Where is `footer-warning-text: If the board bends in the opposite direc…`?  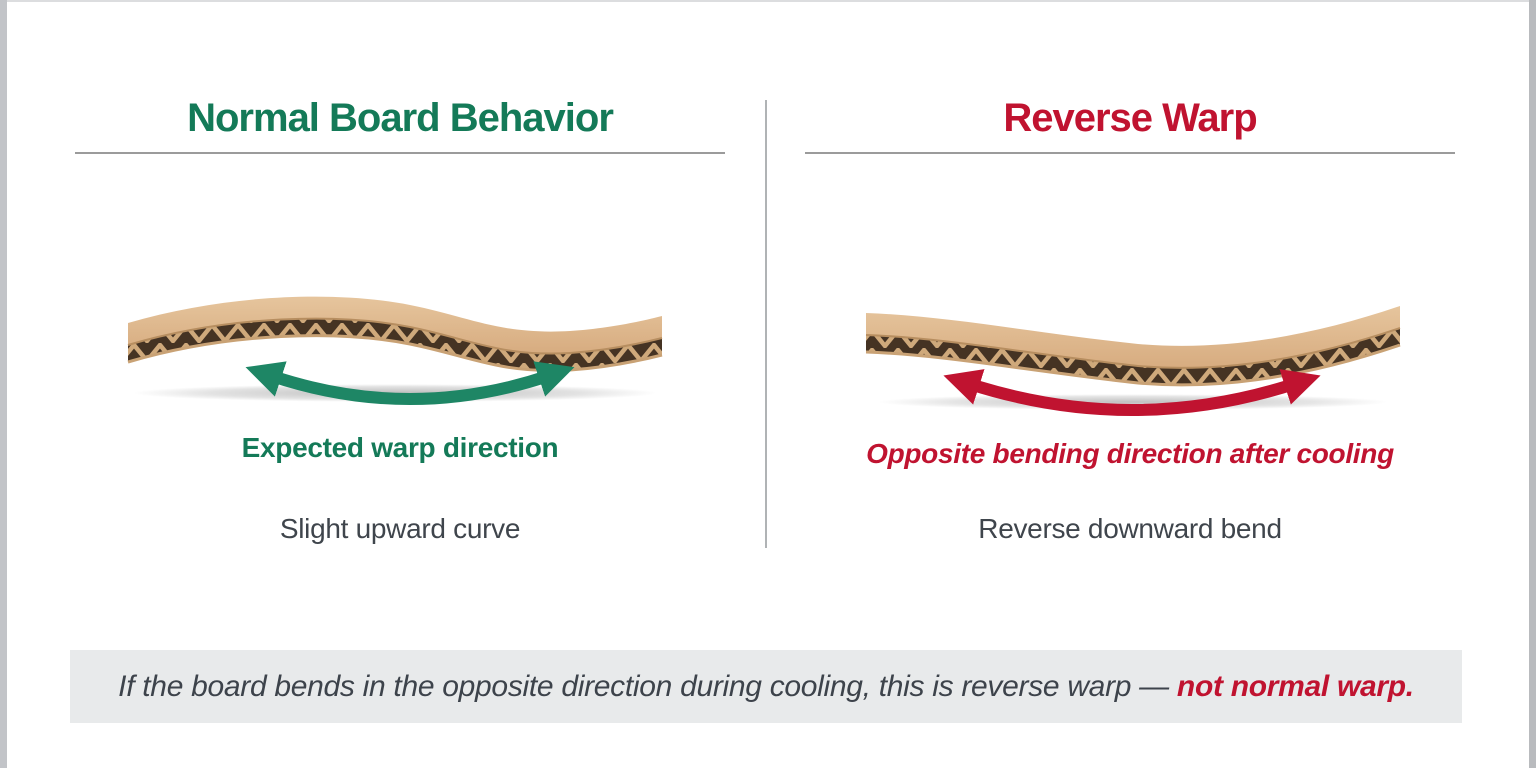 footer-warning-text: If the board bends in the opposite direc… is located at coordinates (647, 686).